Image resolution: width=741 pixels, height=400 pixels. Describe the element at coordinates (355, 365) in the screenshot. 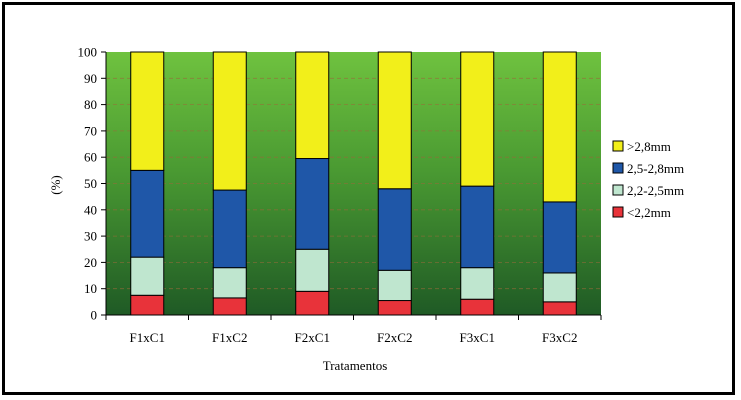

I see `x-axis-title: Tratamentos` at that location.